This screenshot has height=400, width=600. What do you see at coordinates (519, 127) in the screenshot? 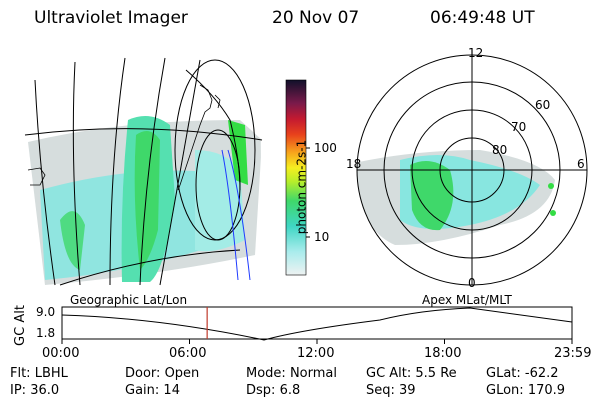
I see `lat-label-70: 70` at bounding box center [519, 127].